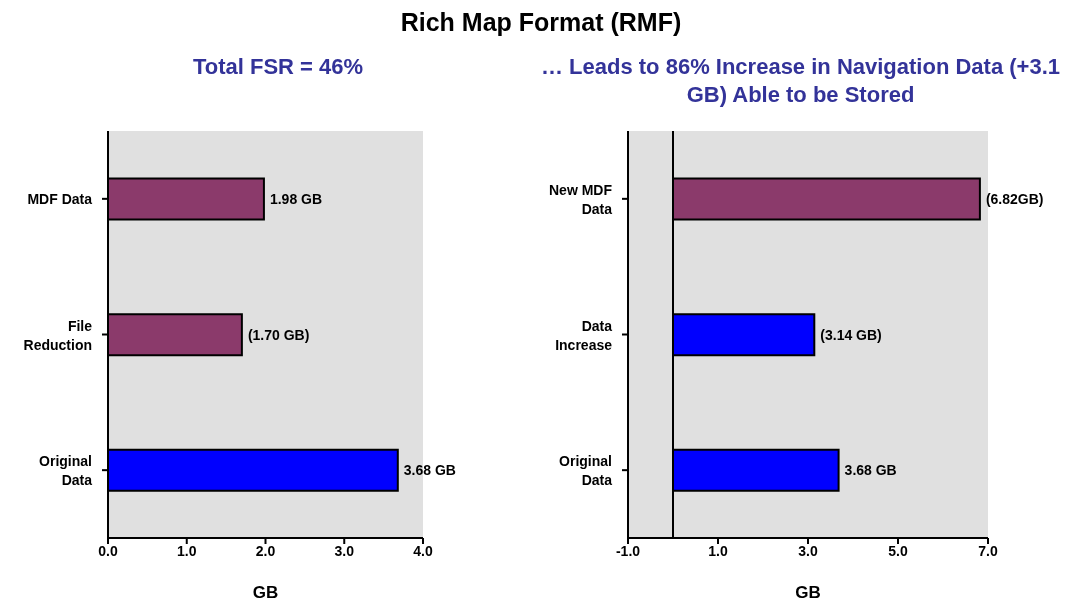 This screenshot has width=1082, height=612. What do you see at coordinates (628, 550) in the screenshot?
I see `x-tick-label: -1.0` at bounding box center [628, 550].